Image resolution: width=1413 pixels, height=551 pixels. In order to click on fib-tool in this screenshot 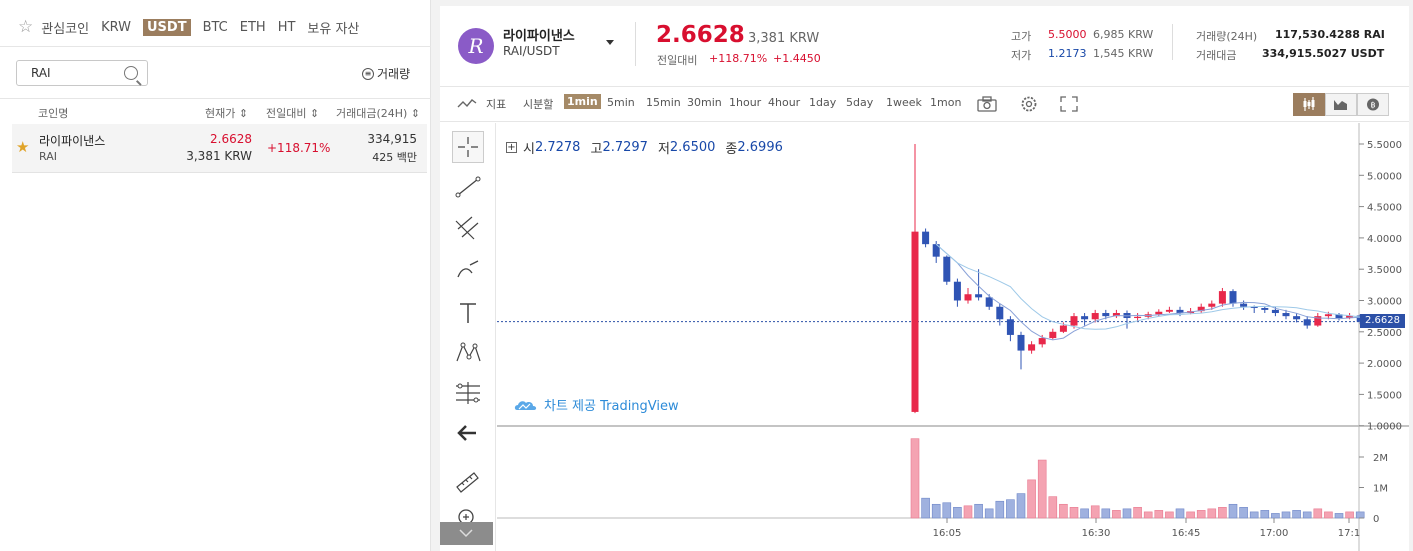, I will do `click(468, 393)`.